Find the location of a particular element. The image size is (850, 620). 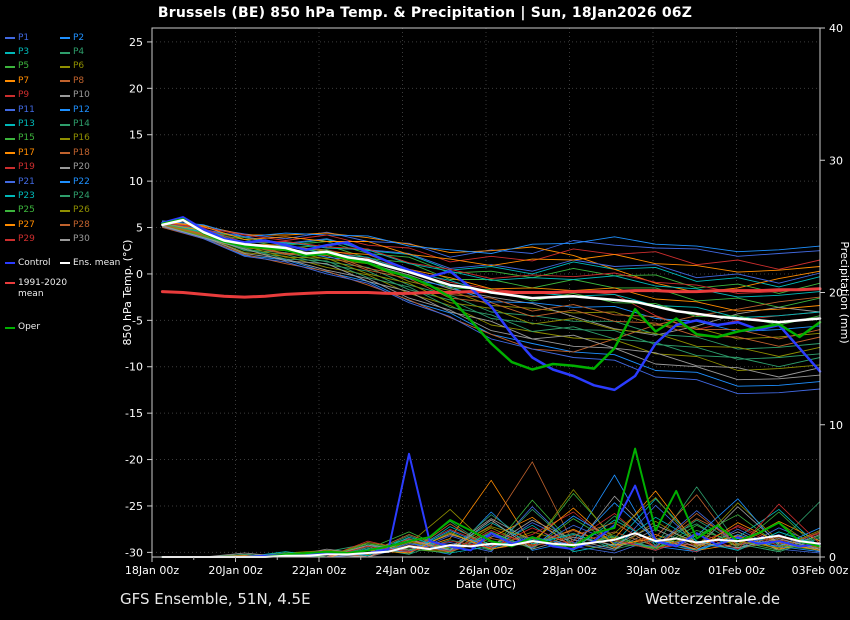

legend-row: P23 P24 is located at coordinates (64, 196).